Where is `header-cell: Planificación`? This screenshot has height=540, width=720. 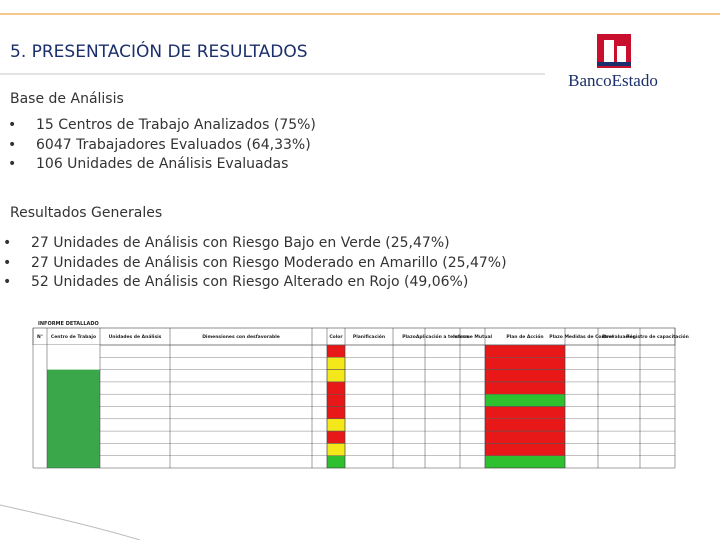
header-cell: Planificación is located at coordinates (369, 336).